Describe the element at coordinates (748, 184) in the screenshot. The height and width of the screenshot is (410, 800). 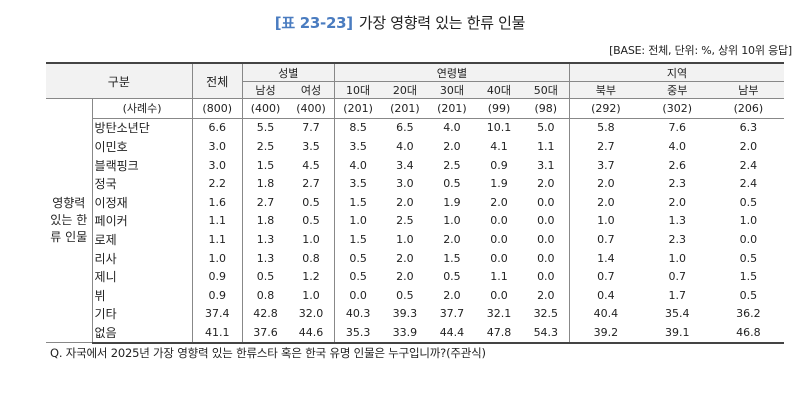
I see `cell: 2.4` at that location.